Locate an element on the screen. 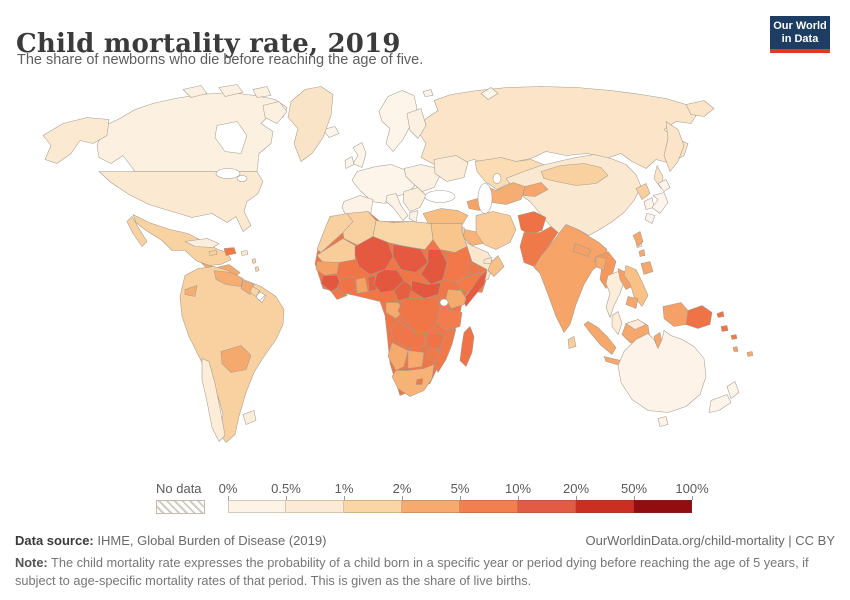 The image size is (850, 600). region-drc is located at coordinates (419, 314).